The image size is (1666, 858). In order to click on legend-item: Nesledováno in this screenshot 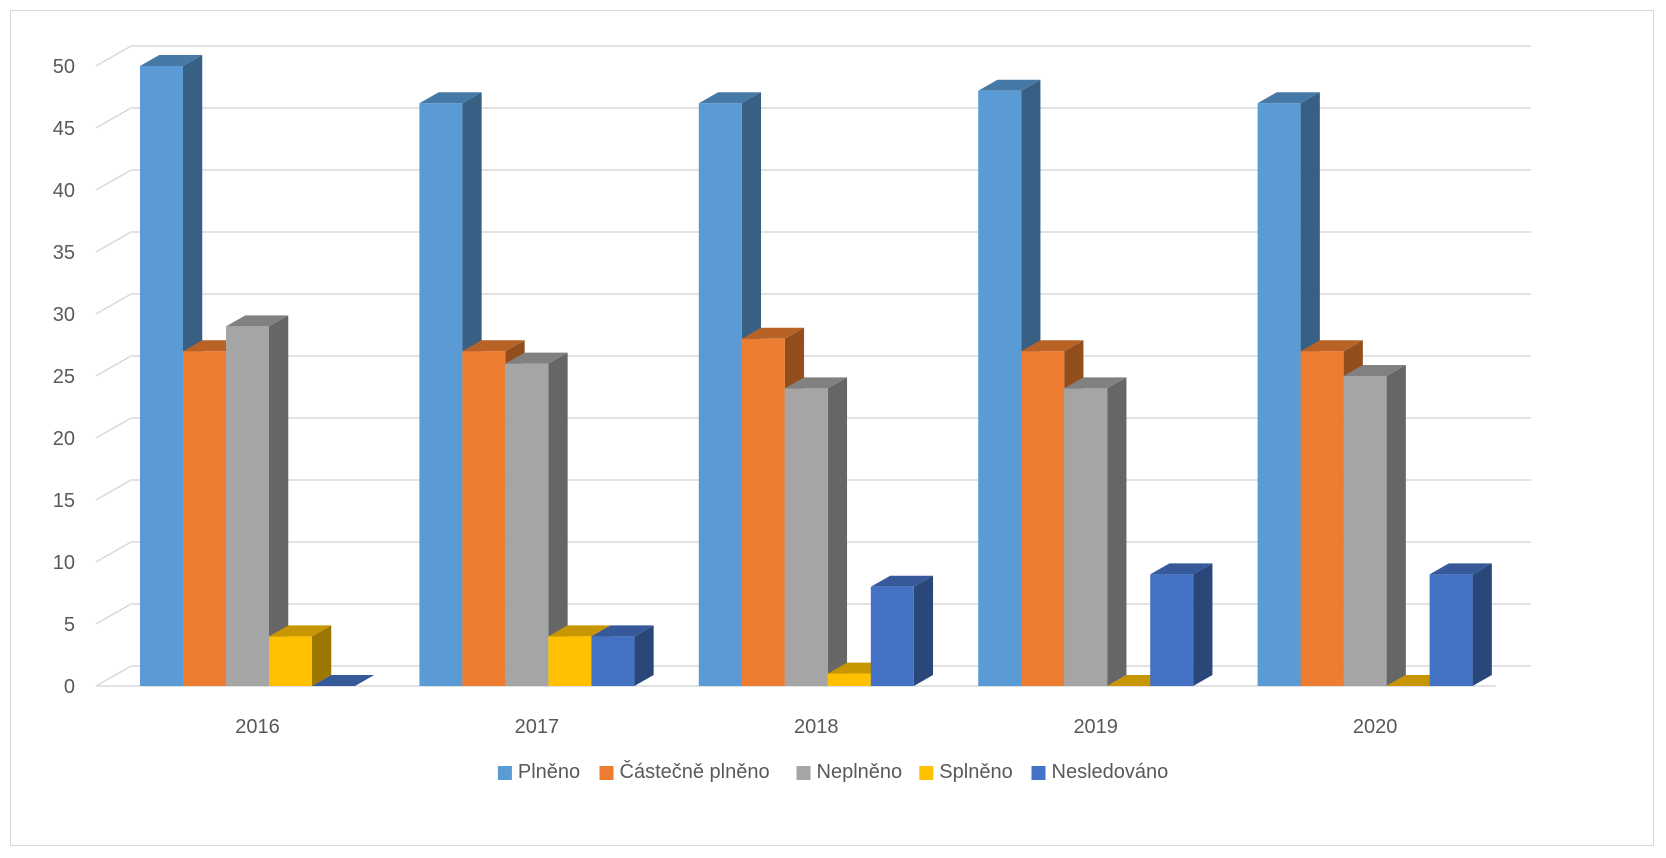, I will do `click(1100, 772)`.